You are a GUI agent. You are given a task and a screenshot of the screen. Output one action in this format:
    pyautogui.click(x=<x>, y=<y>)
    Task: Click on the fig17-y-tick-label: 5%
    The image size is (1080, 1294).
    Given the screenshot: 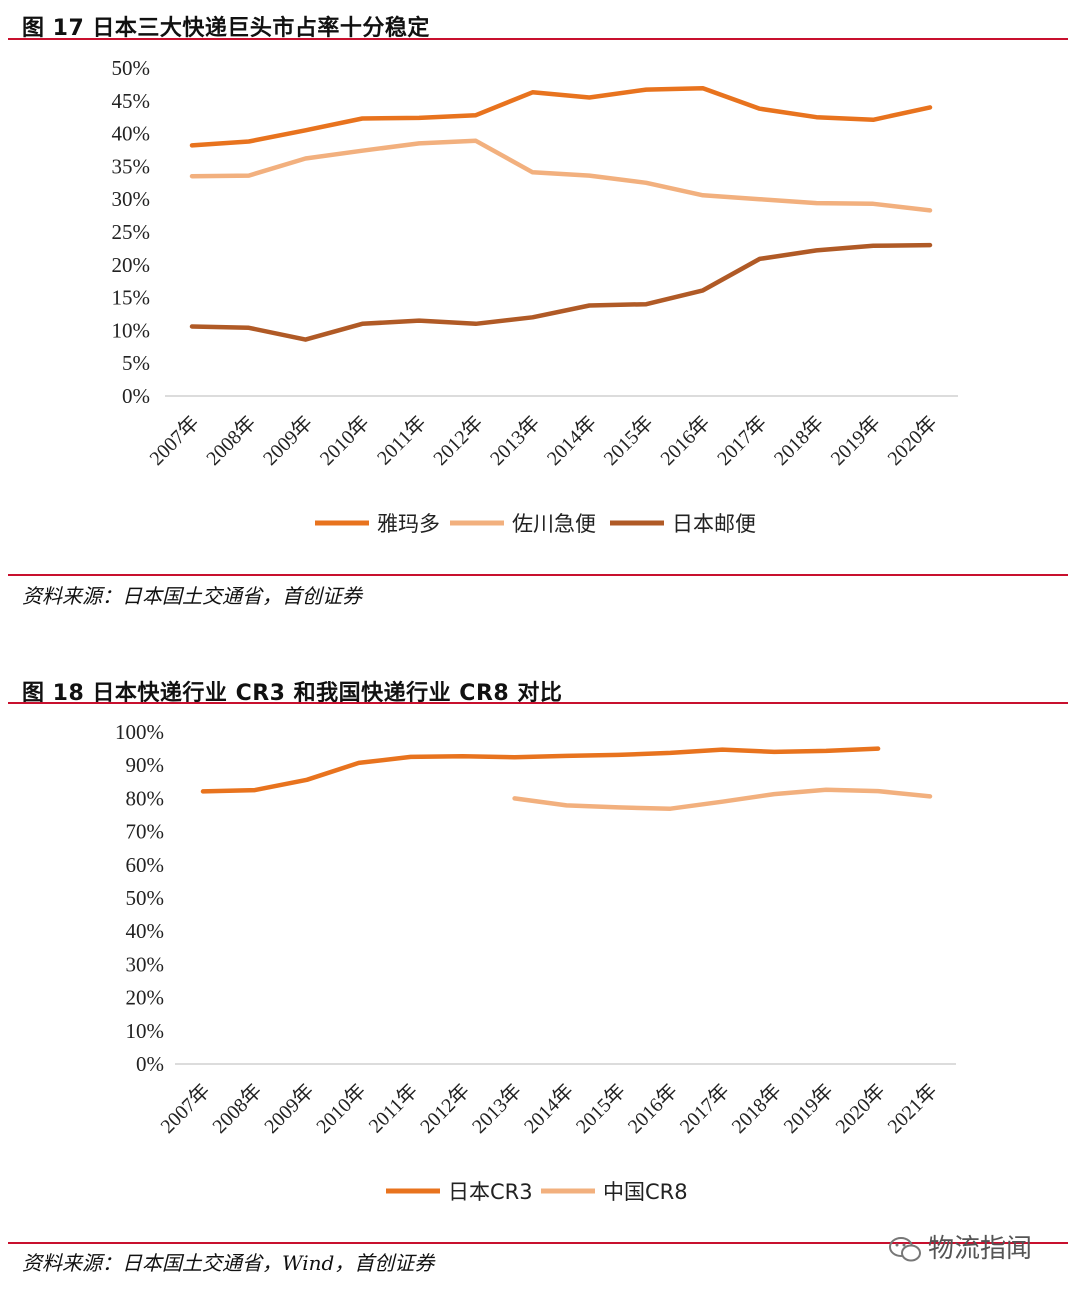 What is the action you would take?
    pyautogui.click(x=136, y=363)
    